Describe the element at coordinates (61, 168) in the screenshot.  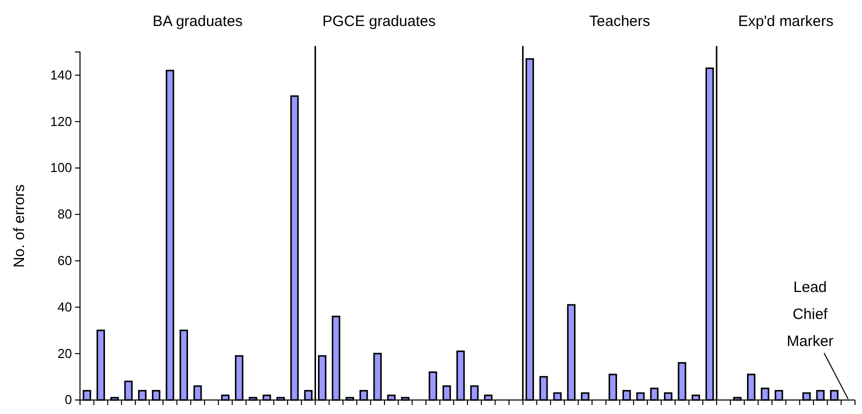
I see `y-tick-label: 100` at that location.